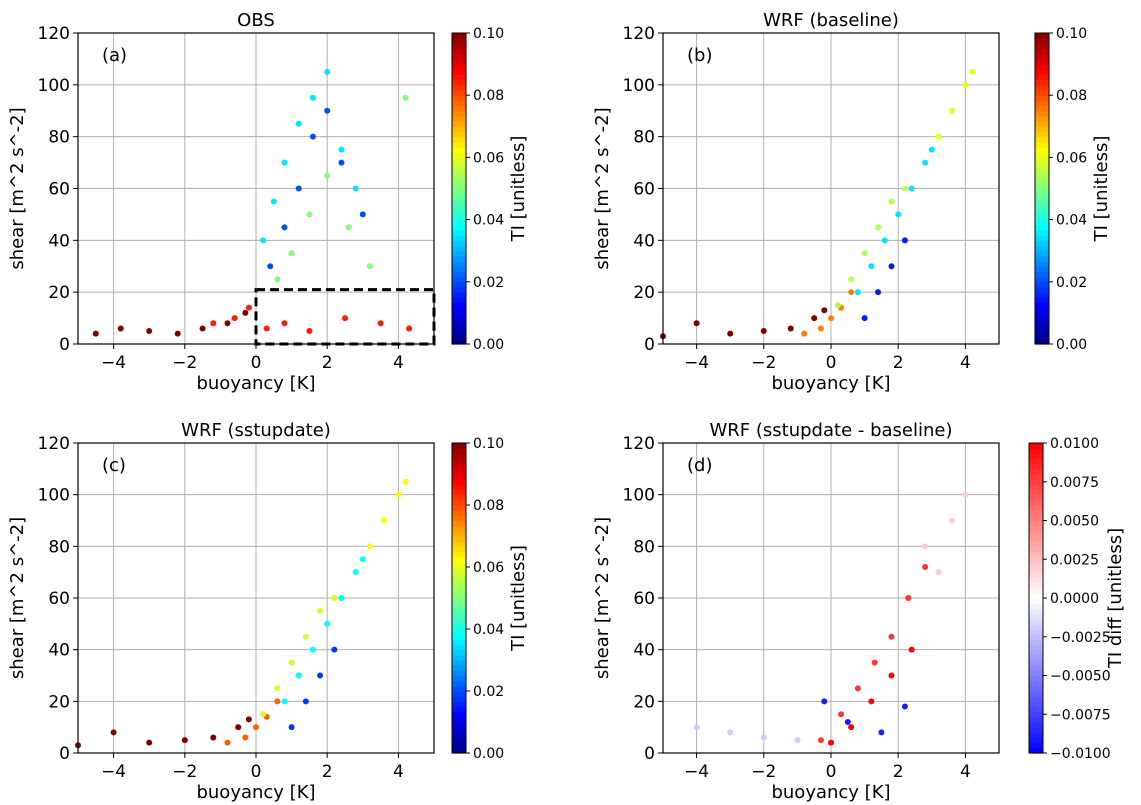 Image resolution: width=1141 pixels, height=805 pixels. I want to click on scatter-points, so click(818, 204).